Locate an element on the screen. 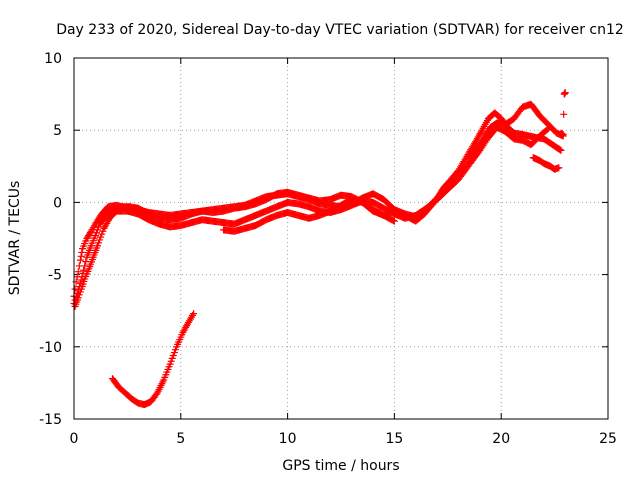 This screenshot has width=640, height=480. series-track-g is located at coordinates (563, 114).